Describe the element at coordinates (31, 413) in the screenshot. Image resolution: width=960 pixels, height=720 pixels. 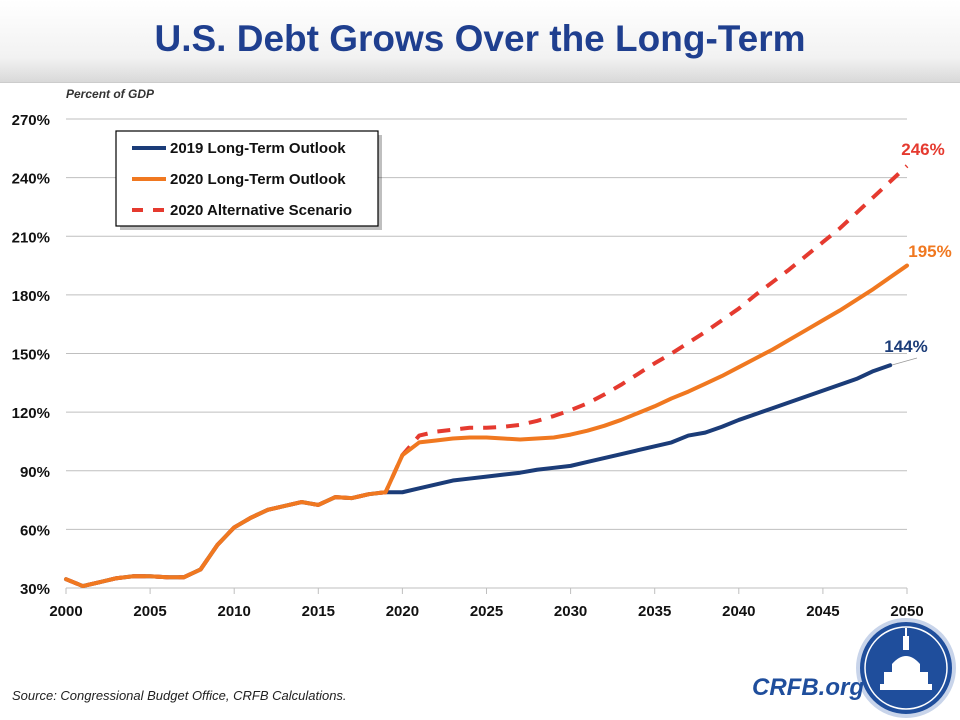
I see `y-tick-label: 120%` at that location.